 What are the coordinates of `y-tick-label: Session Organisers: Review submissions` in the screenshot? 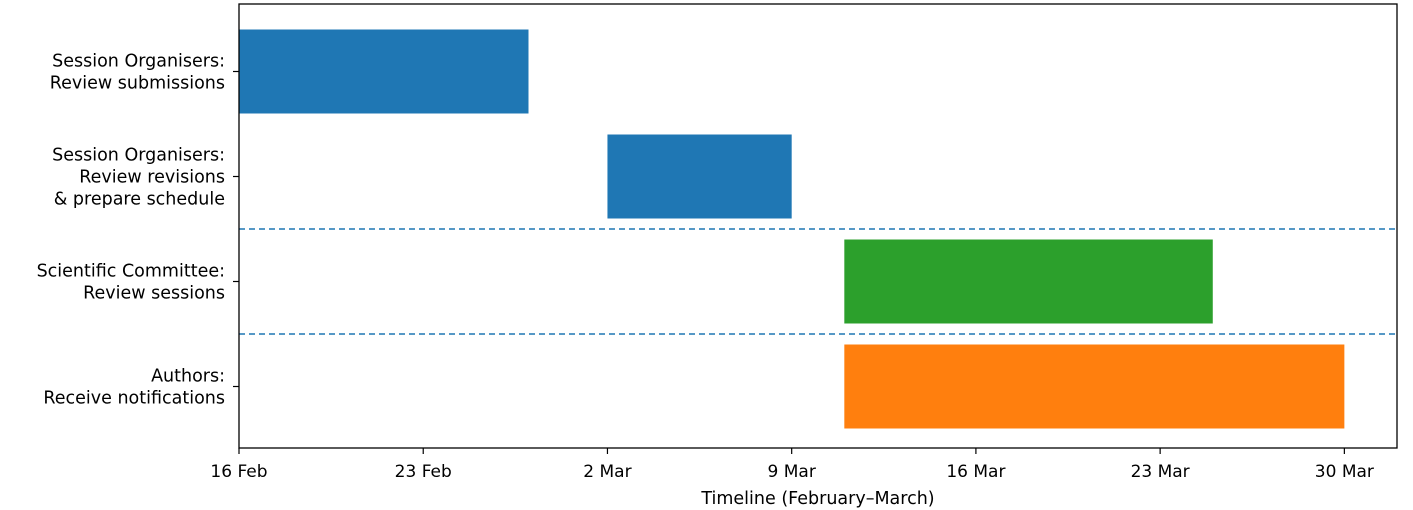 It's located at (137, 73).